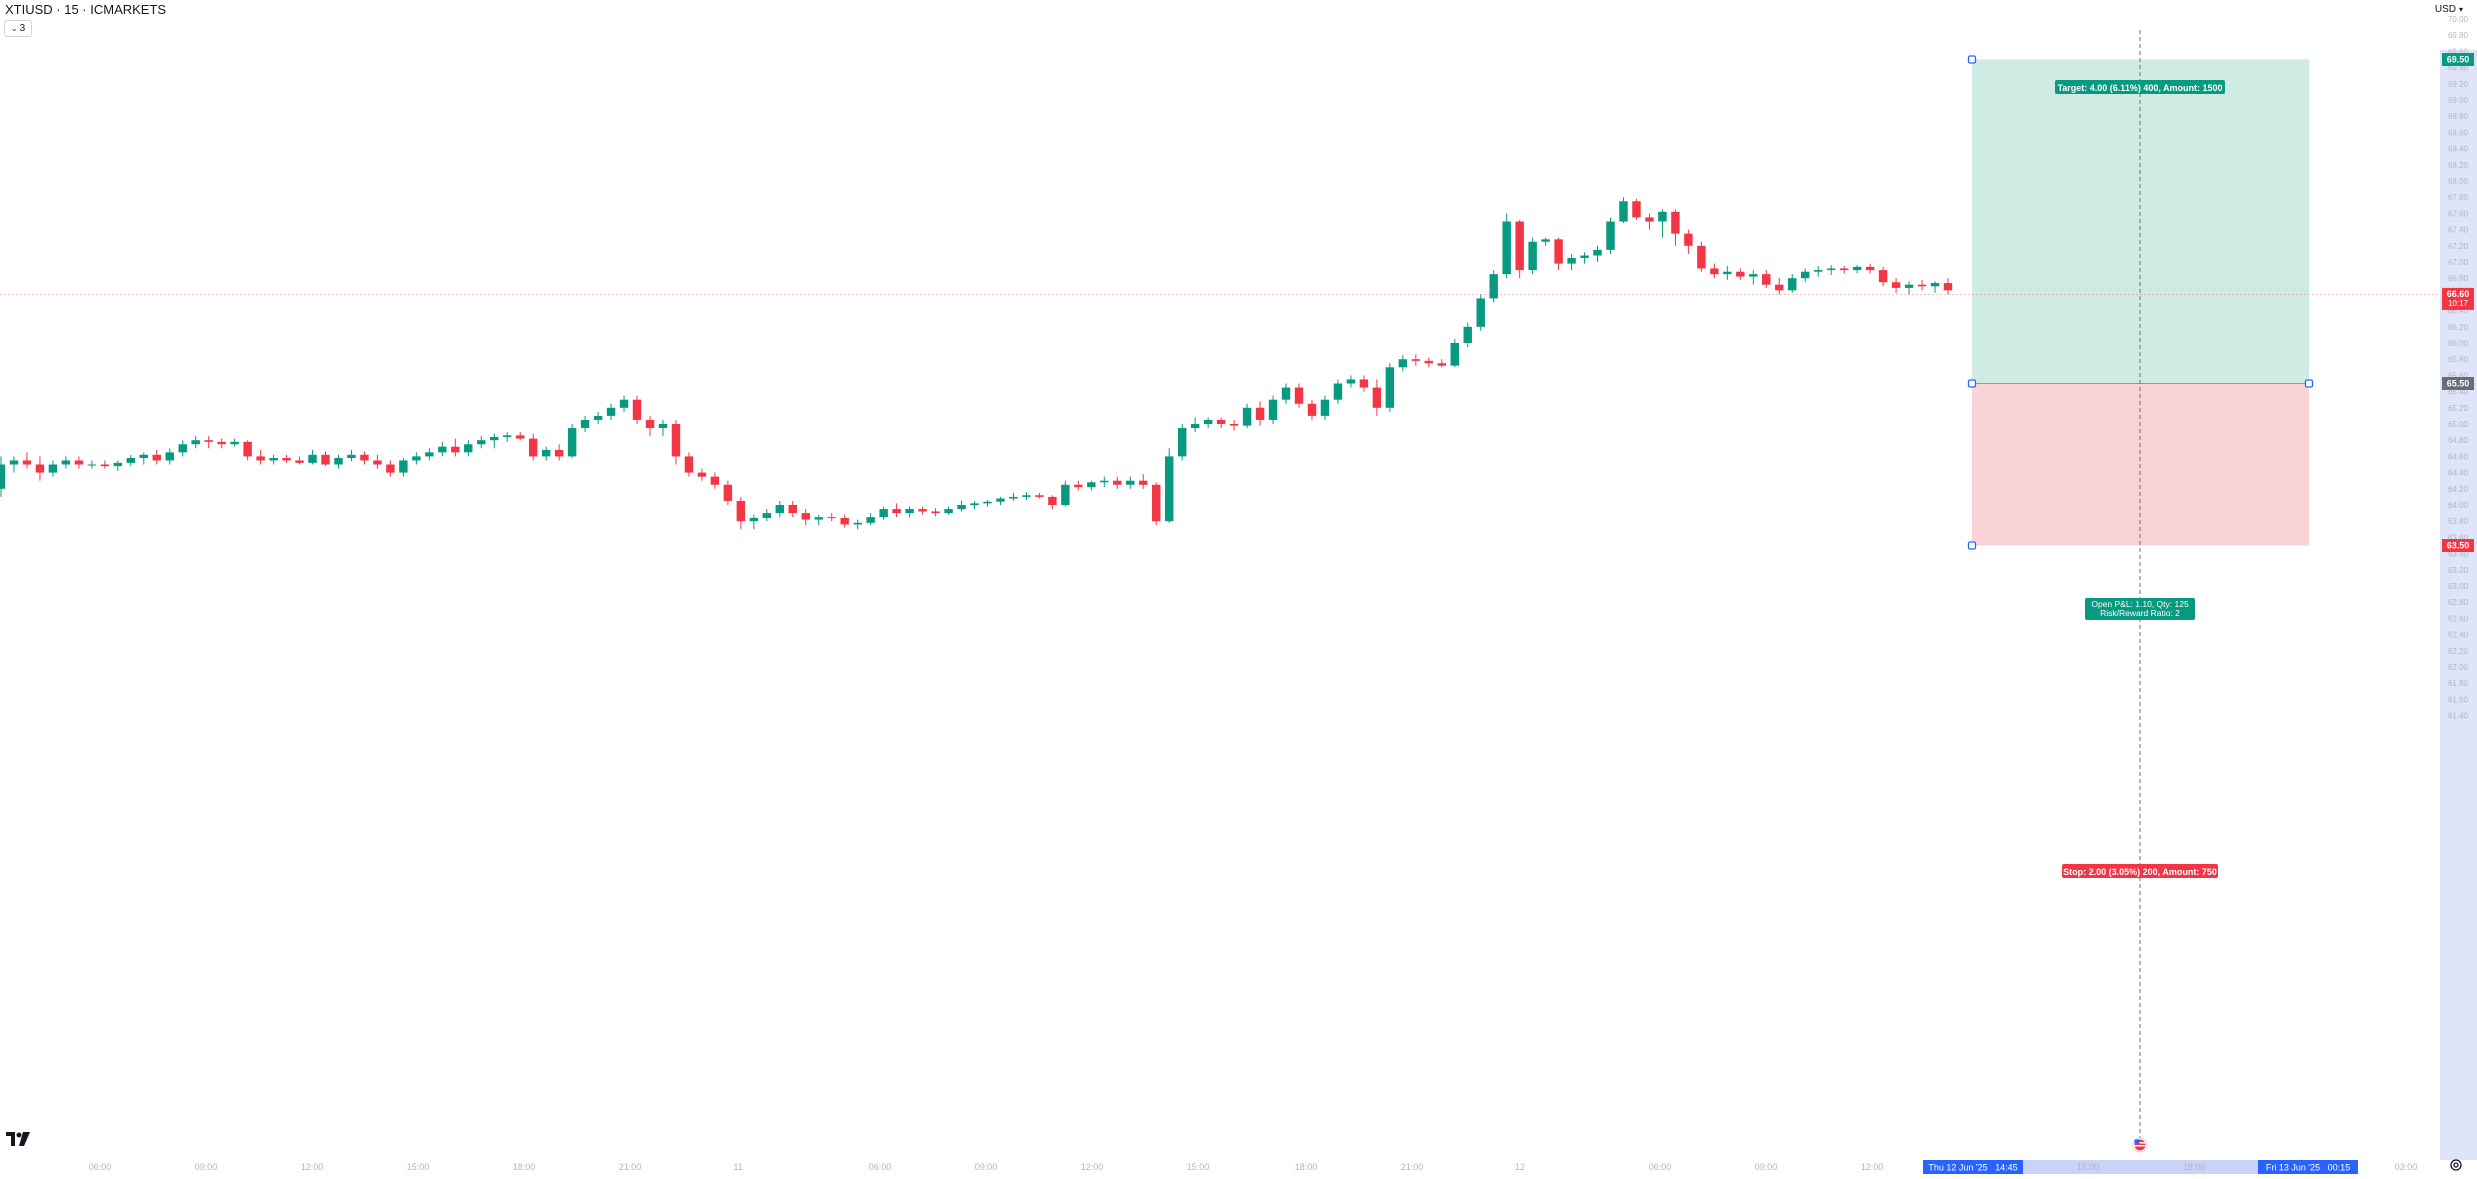  Describe the element at coordinates (2458, 298) in the screenshot. I see `current-price-badge: 66.60 10:17` at that location.